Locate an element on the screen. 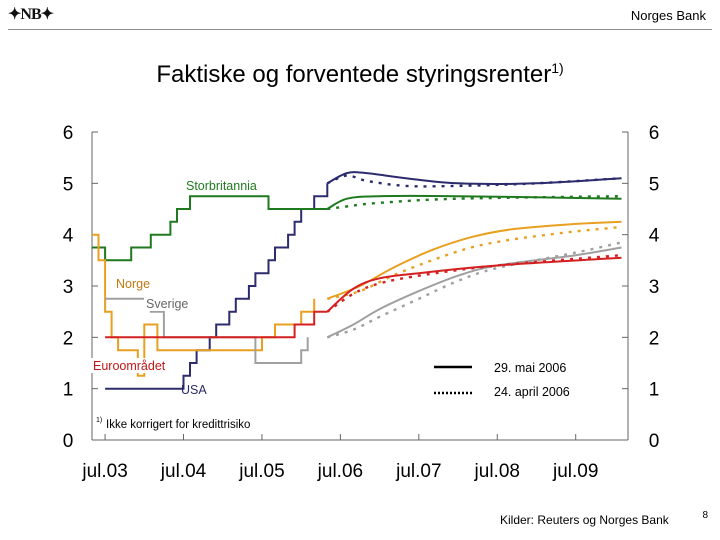 The width and height of the screenshot is (720, 540). line-forecast-solid-storbritannia is located at coordinates (474, 202).